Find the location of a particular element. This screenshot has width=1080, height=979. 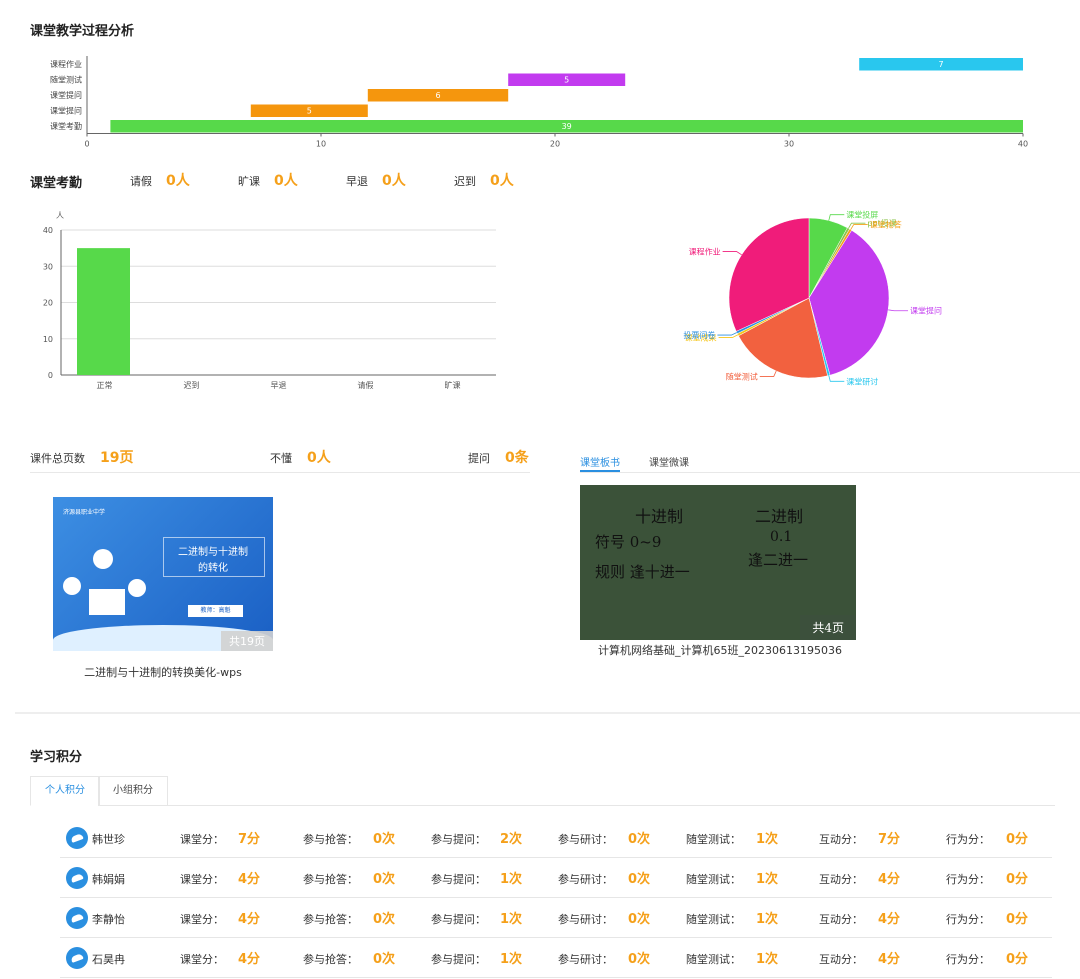

tab-micro-lesson: 课堂微课 is located at coordinates (669, 463).